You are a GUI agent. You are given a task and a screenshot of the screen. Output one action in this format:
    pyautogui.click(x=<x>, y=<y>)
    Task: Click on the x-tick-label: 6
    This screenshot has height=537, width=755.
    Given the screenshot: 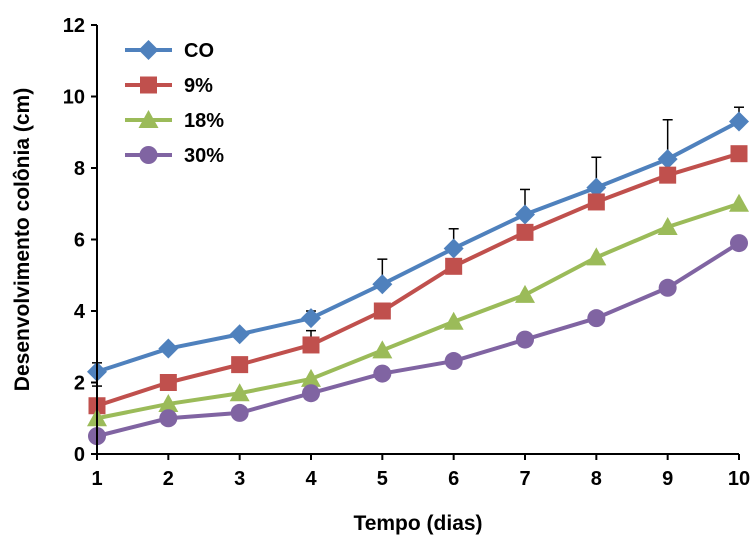 What is the action you would take?
    pyautogui.click(x=453, y=479)
    